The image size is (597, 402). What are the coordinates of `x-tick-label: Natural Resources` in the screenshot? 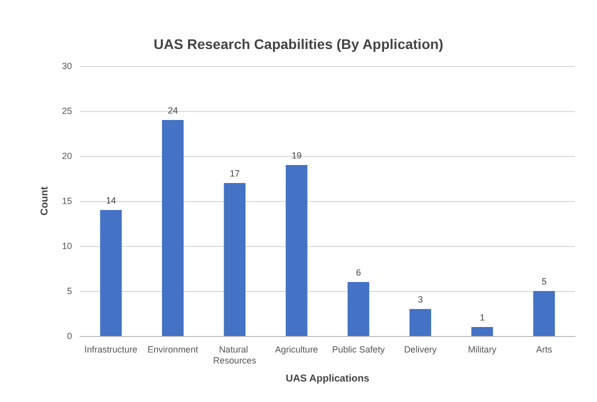 It's located at (235, 355).